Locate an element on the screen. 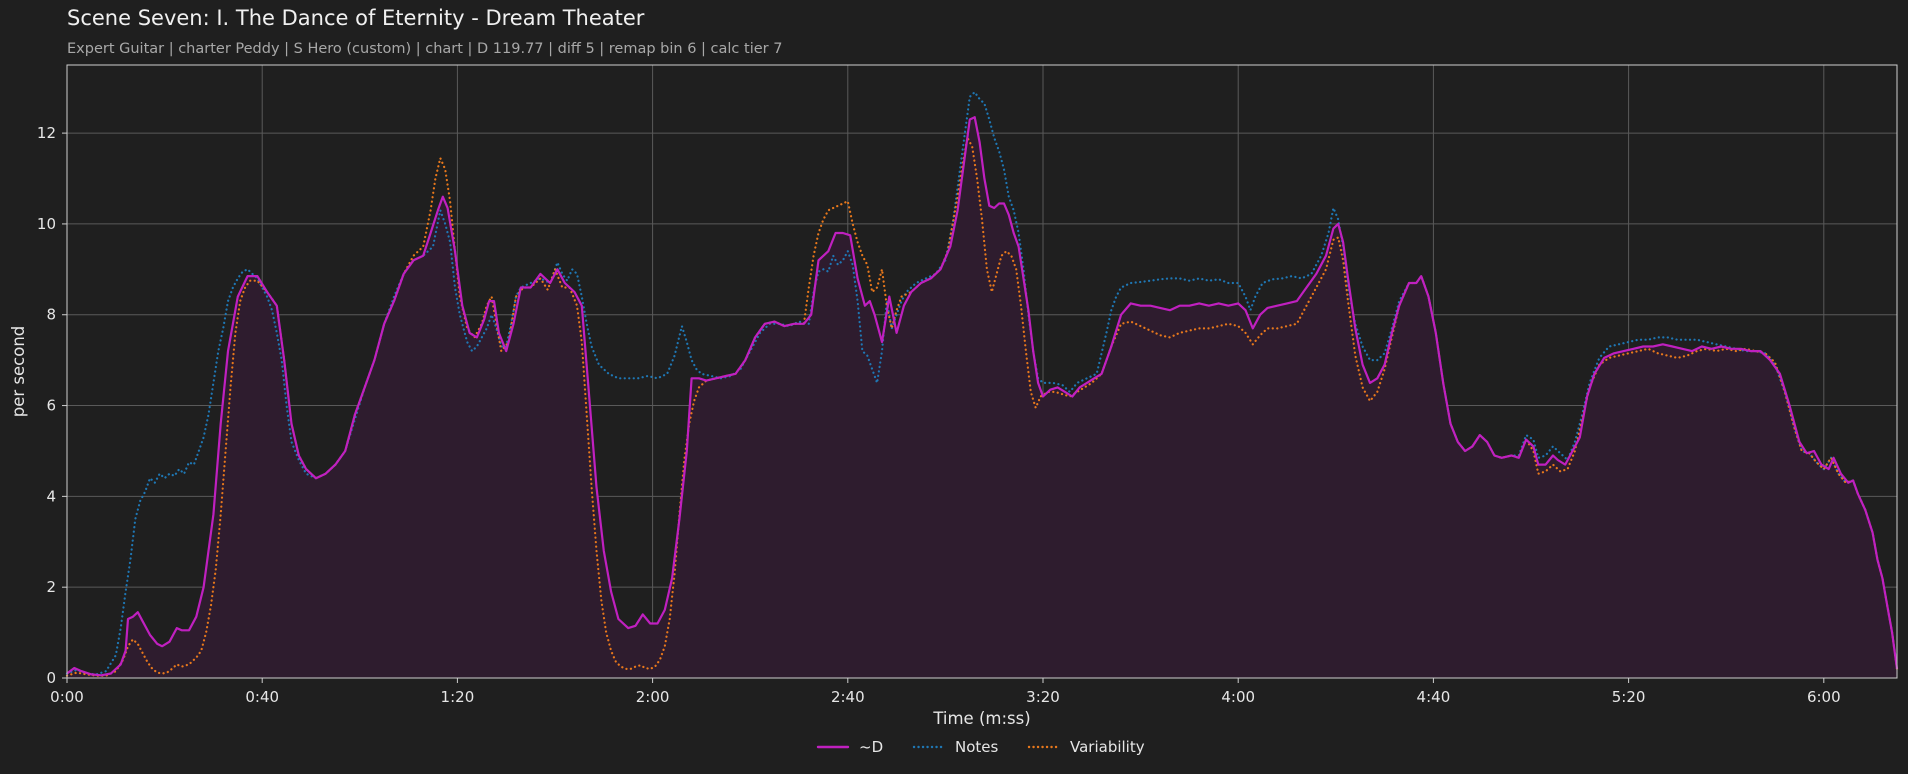 Image resolution: width=1908 pixels, height=774 pixels. x-tick-label: 0:00 is located at coordinates (67, 697).